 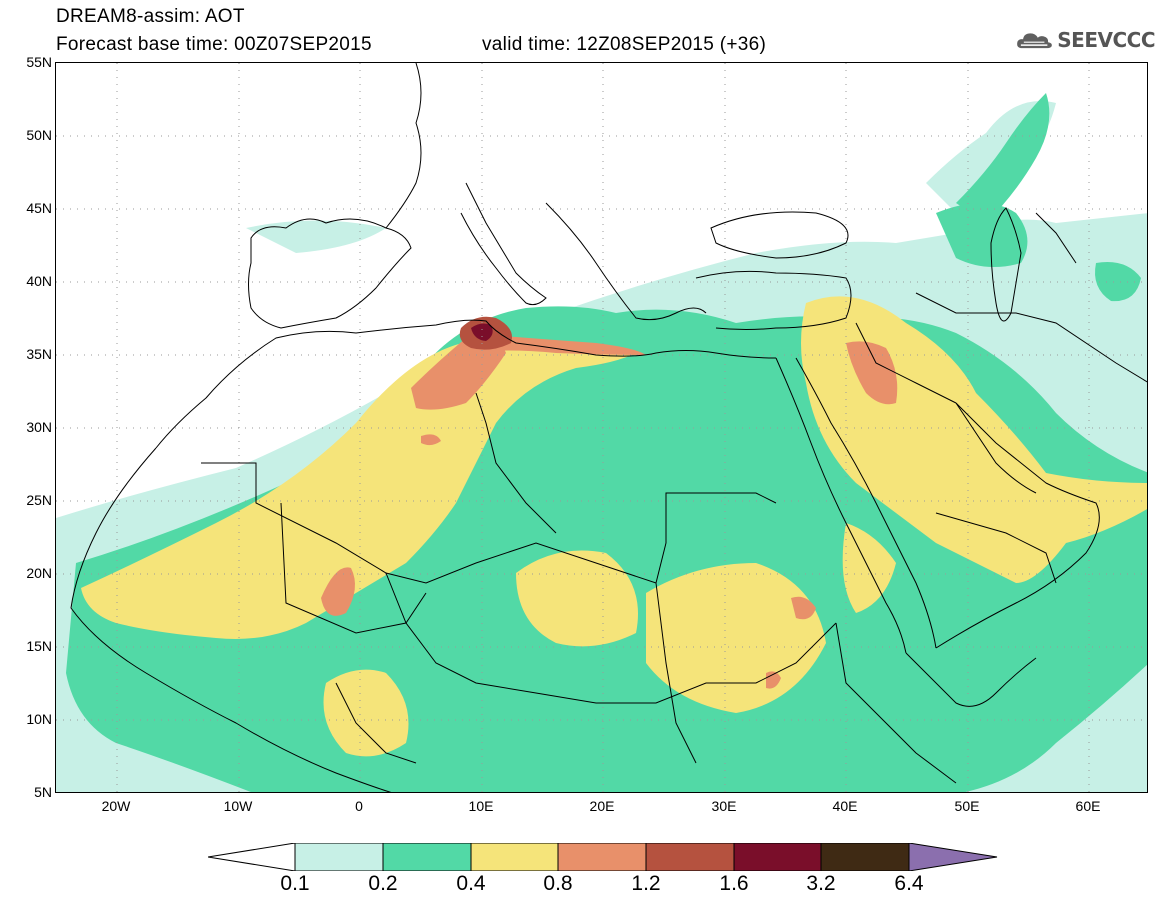 What do you see at coordinates (383, 883) in the screenshot?
I see `colorbar-label-0-2: 0.2` at bounding box center [383, 883].